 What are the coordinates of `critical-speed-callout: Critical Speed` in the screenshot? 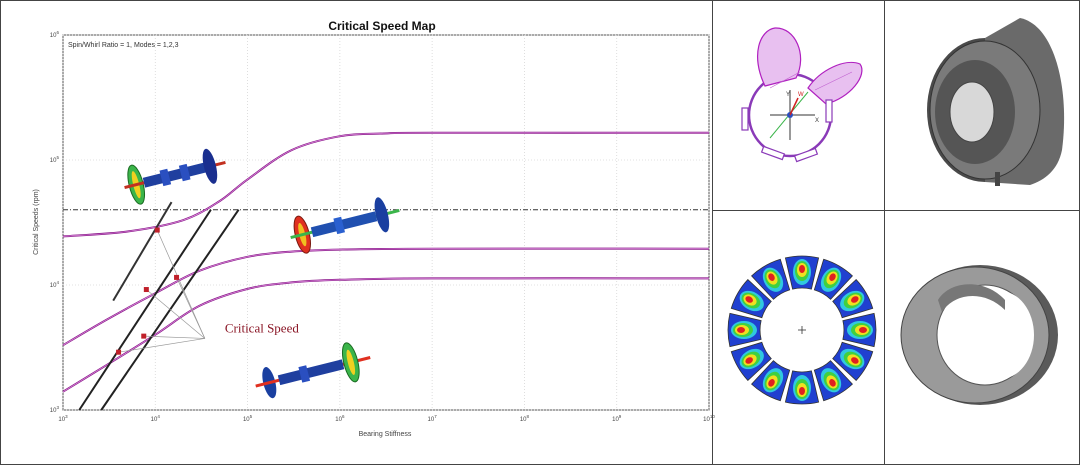 It's located at (262, 327).